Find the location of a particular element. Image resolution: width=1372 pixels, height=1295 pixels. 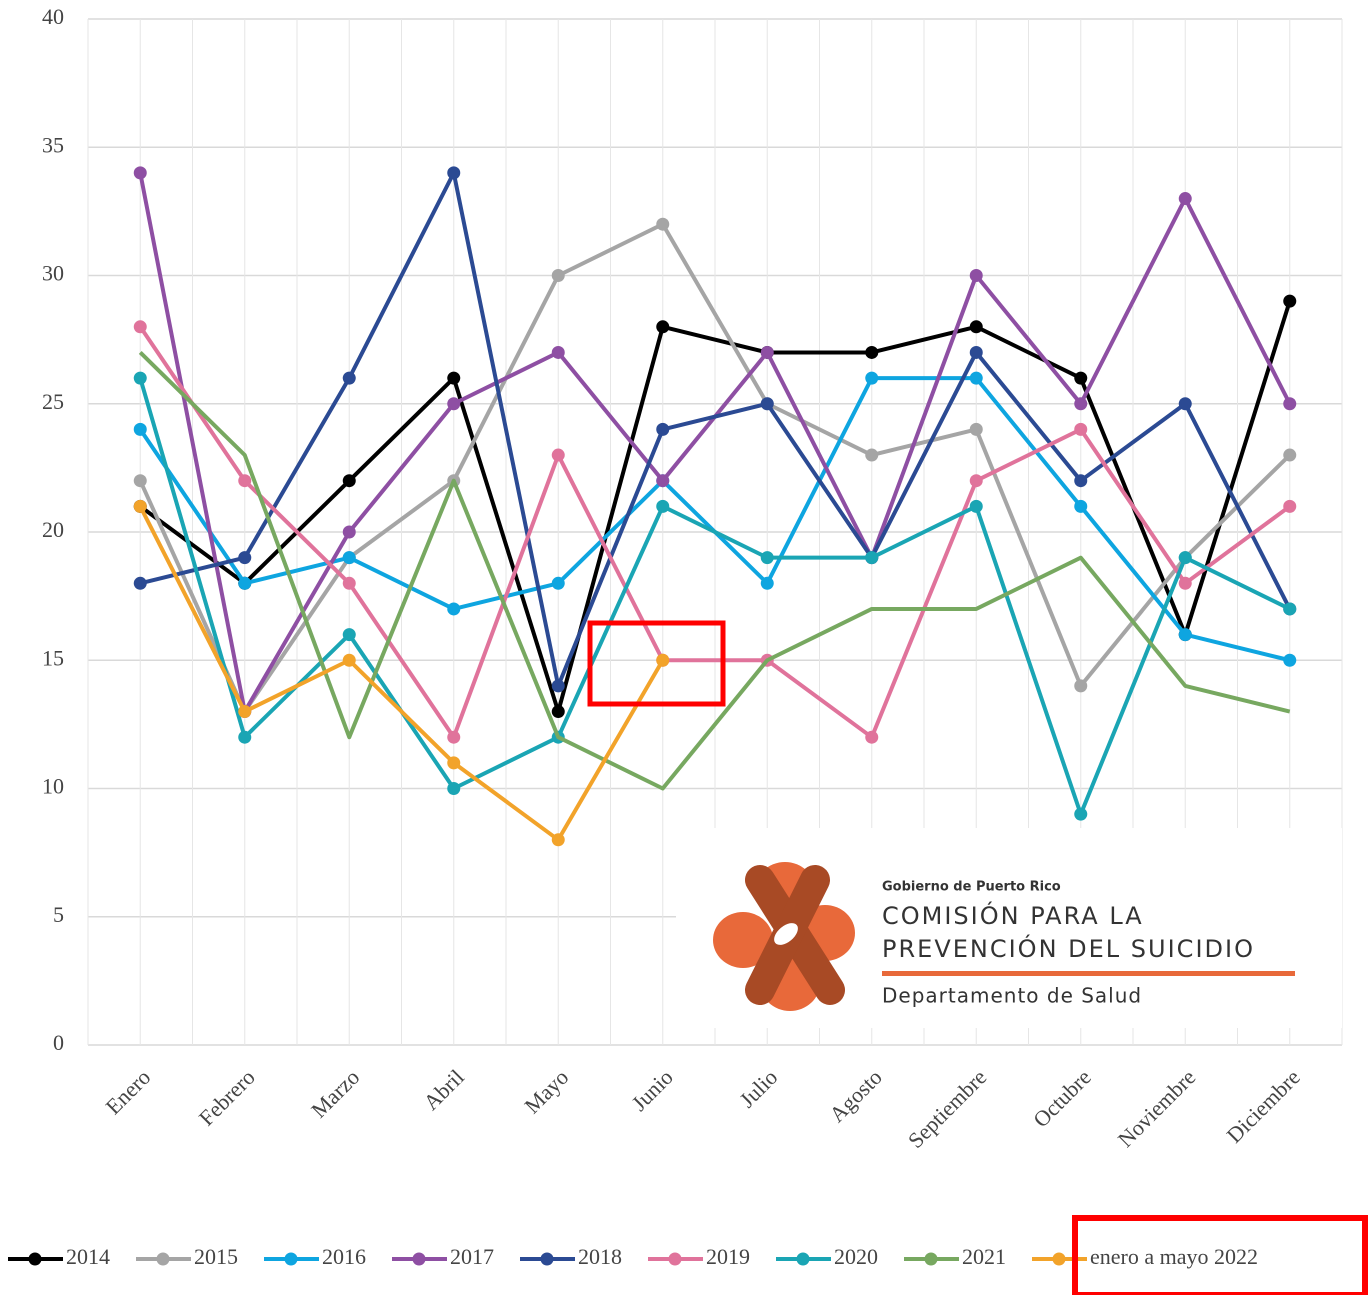

y-tick-label: 15 is located at coordinates (53, 657).